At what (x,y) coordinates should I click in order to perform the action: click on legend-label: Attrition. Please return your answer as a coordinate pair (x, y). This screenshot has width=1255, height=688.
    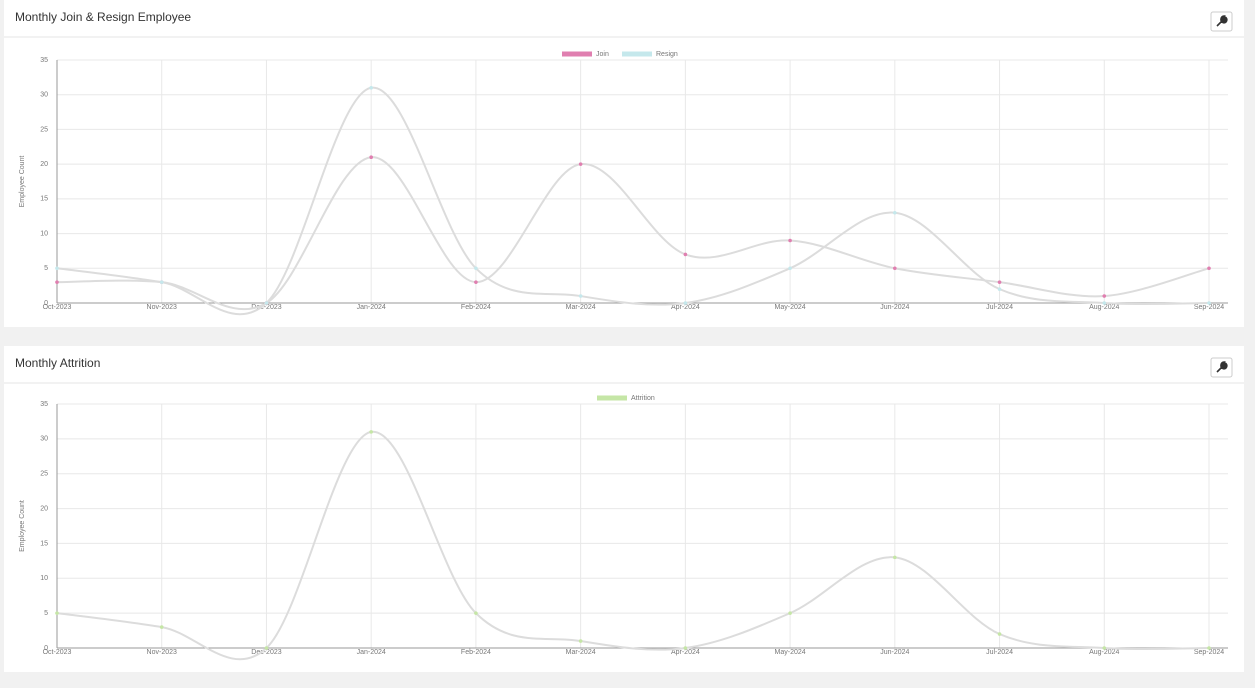
    Looking at the image, I should click on (643, 398).